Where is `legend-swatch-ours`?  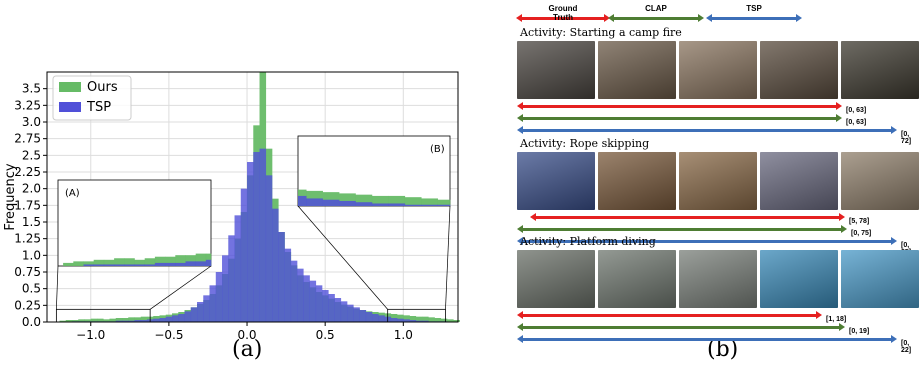
legend-swatch-ours is located at coordinates (70, 87).